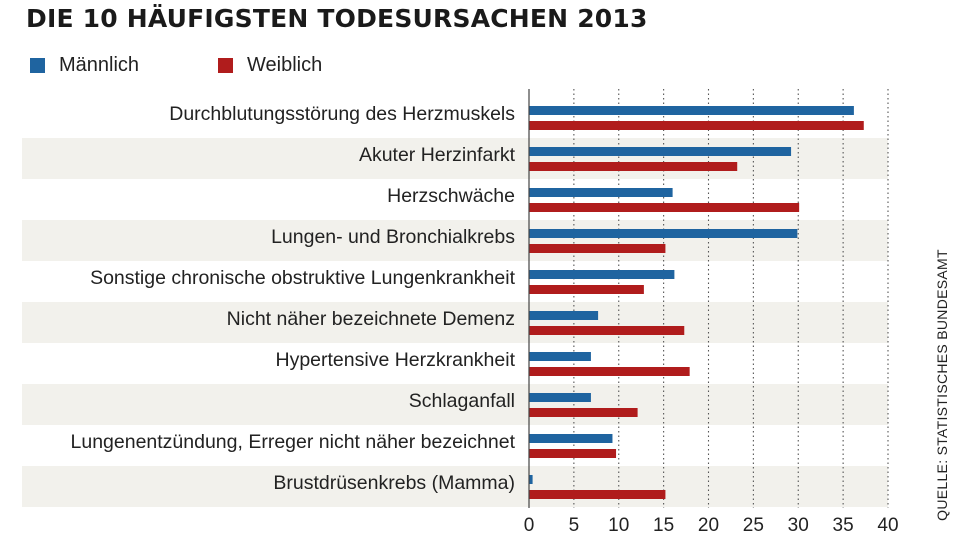 The height and width of the screenshot is (540, 960). I want to click on legend-item-maennlich: Männlich, so click(84, 65).